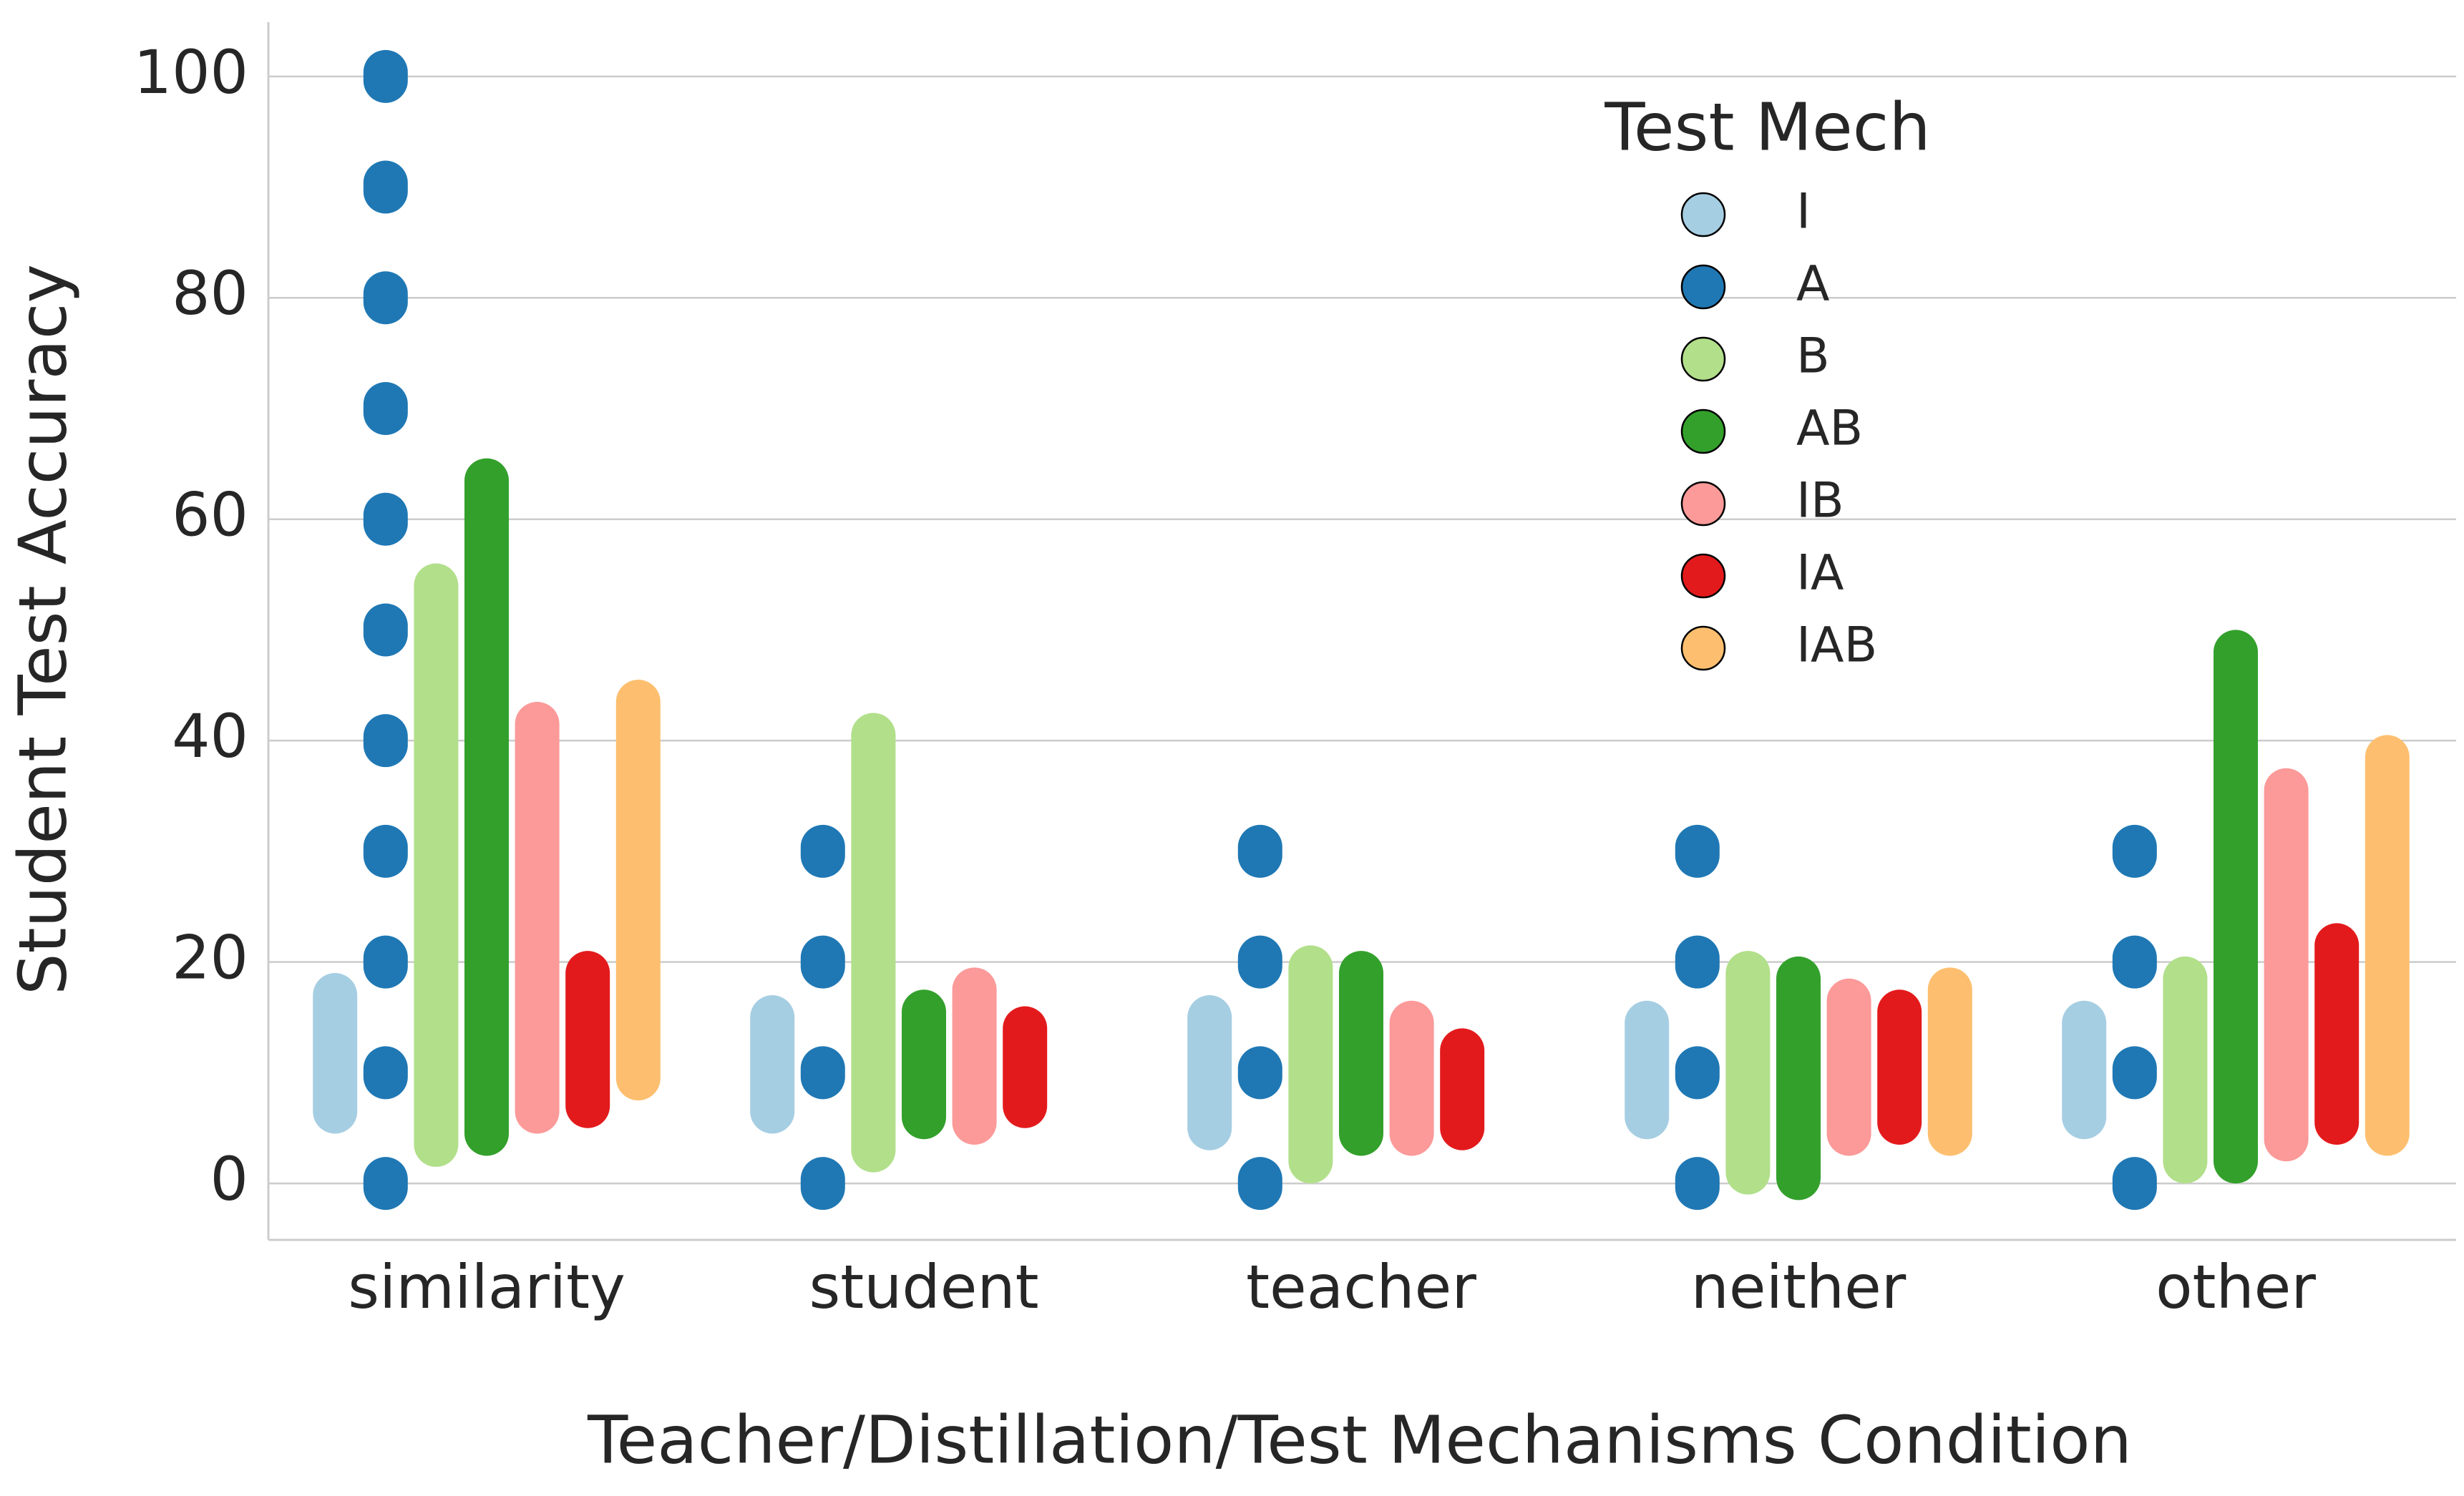 The width and height of the screenshot is (2464, 1496). Describe the element at coordinates (923, 1287) in the screenshot. I see `x-tick-label: student` at that location.